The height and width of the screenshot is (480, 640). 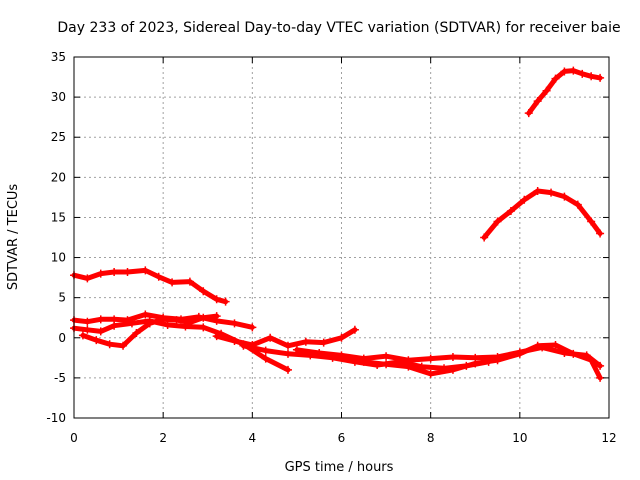 I want to click on series-upper-arc, so click(x=150, y=286).